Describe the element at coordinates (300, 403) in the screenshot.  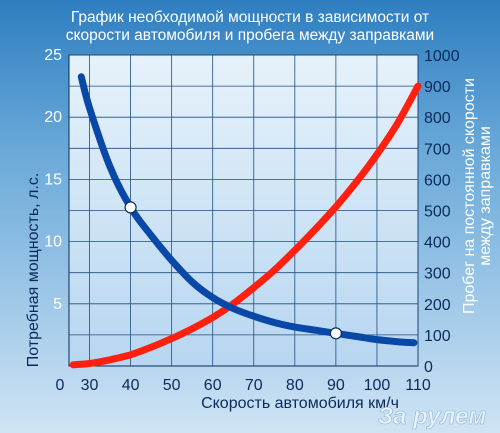
I see `x-axis-label: Скорость автомобиля км/ч` at that location.